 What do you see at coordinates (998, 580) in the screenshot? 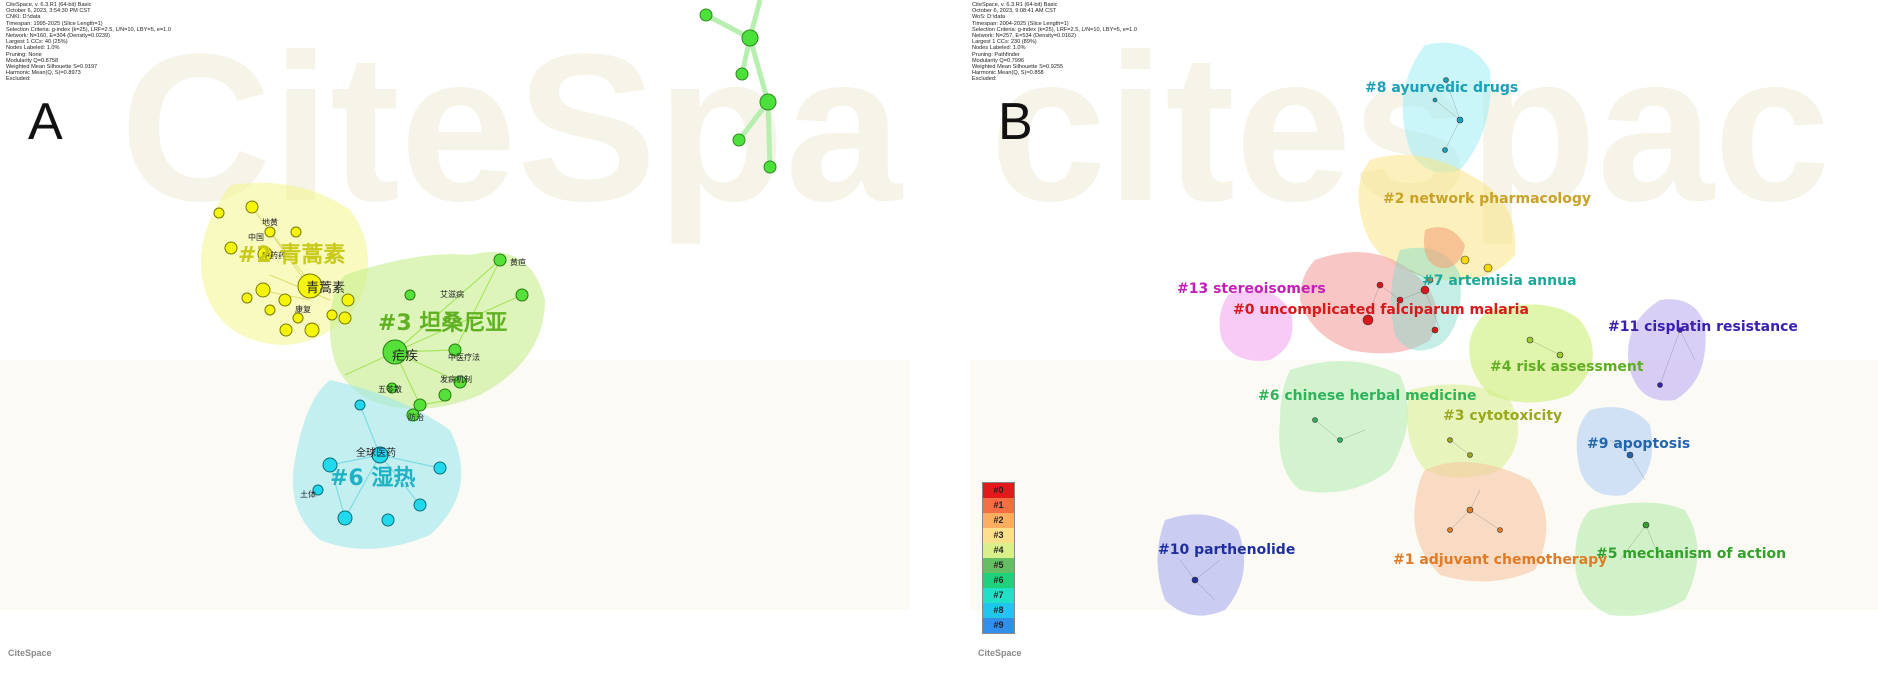
I see `legend-item: #6` at bounding box center [998, 580].